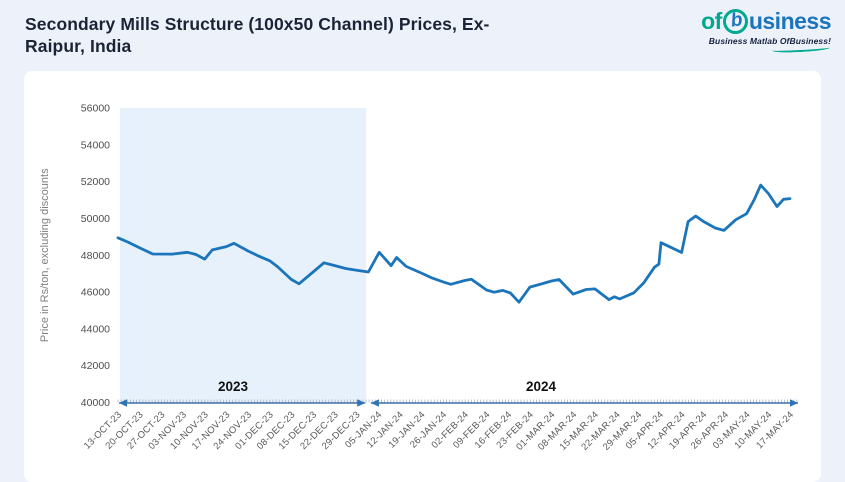 This screenshot has height=482, width=845. What do you see at coordinates (95, 366) in the screenshot?
I see `y-tick-label: 42000` at bounding box center [95, 366].